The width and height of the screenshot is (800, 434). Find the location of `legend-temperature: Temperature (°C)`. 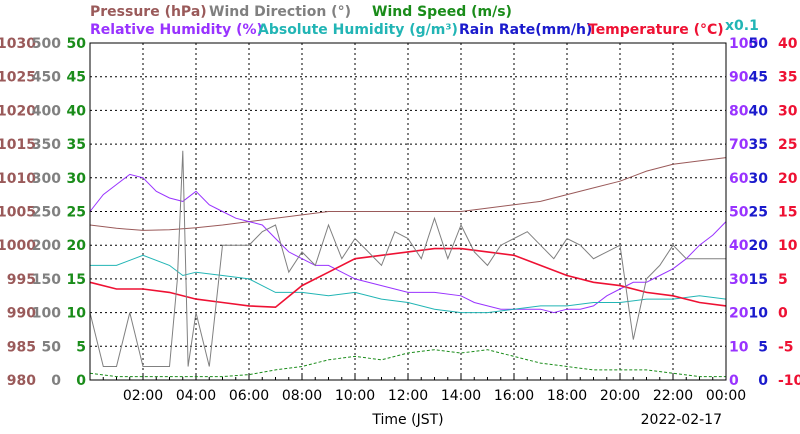

legend-temperature: Temperature (°C) is located at coordinates (656, 30).